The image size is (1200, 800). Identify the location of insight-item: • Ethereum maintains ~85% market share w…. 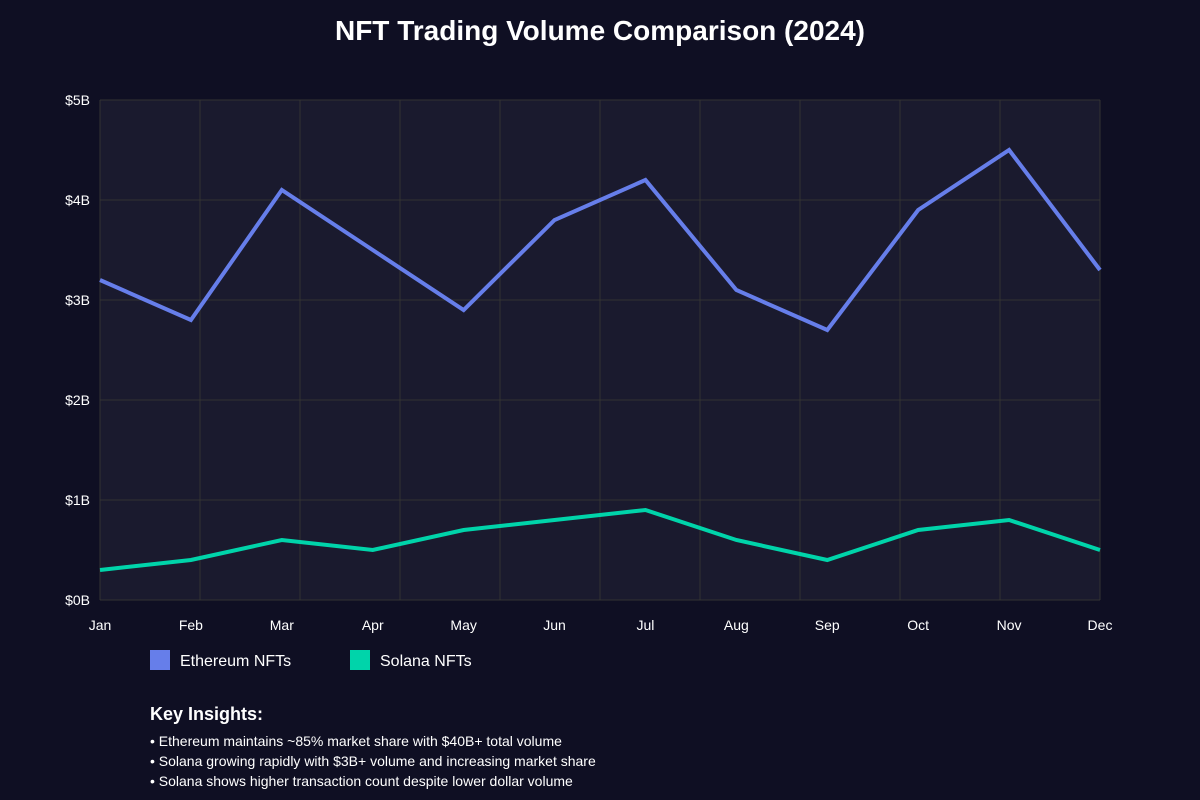
(356, 741).